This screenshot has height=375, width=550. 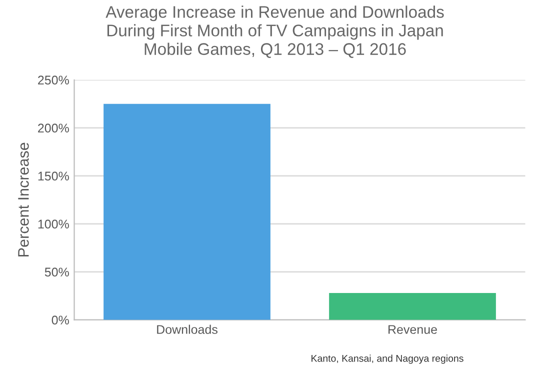 What do you see at coordinates (56, 272) in the screenshot?
I see `y-tick-label: 50%` at bounding box center [56, 272].